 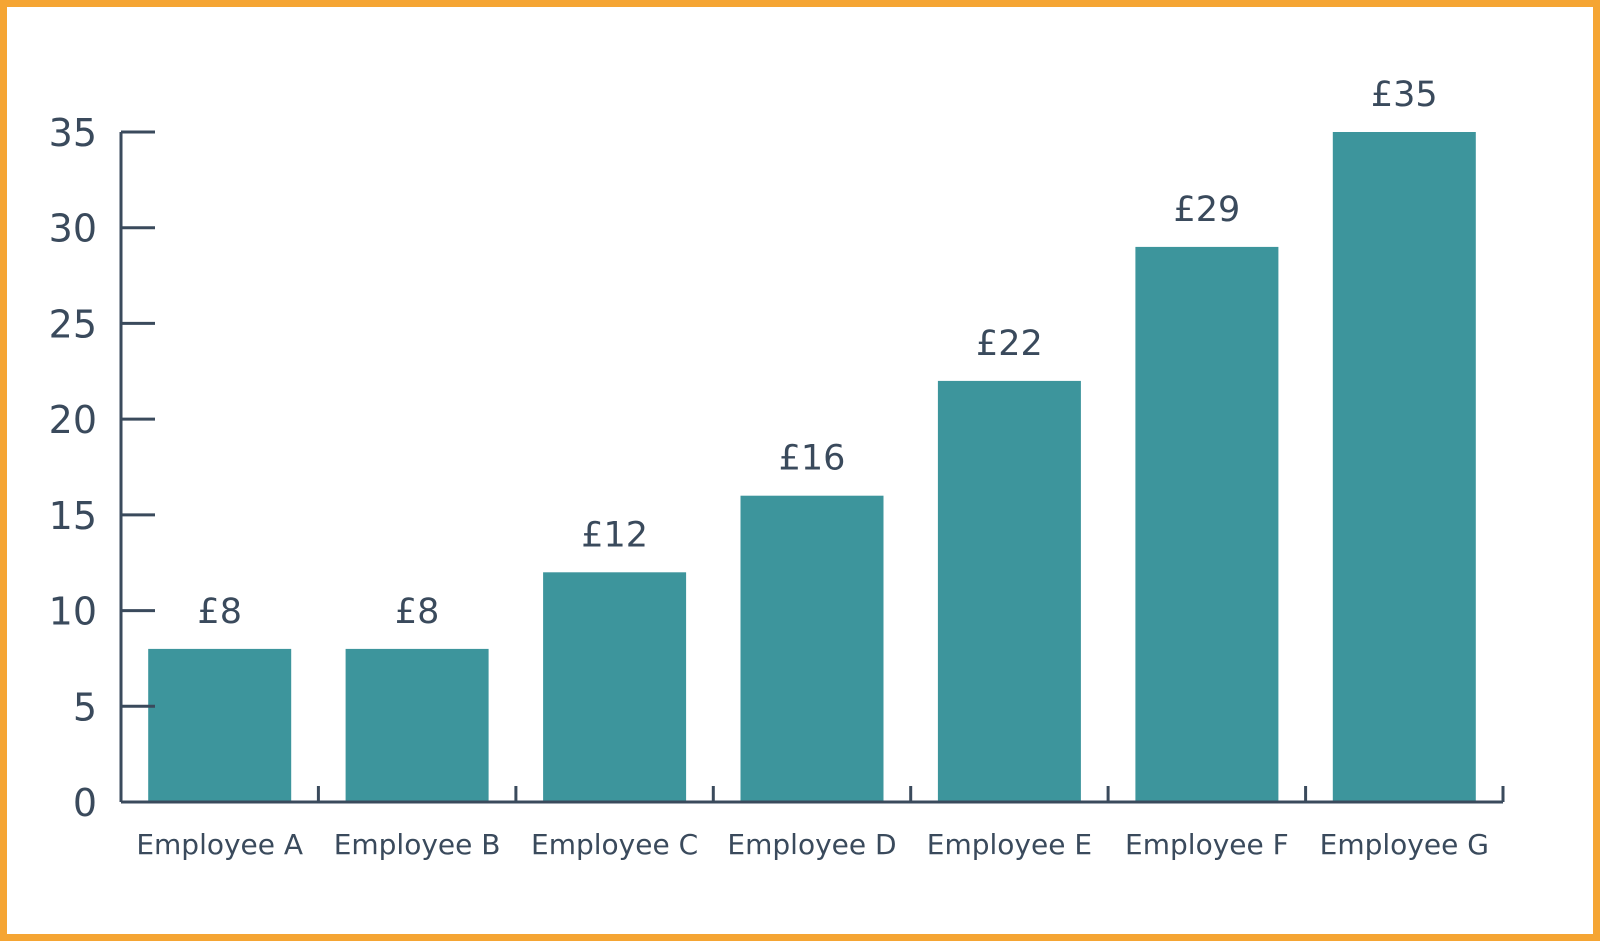 I want to click on y-tick-label: 25, so click(x=73, y=324).